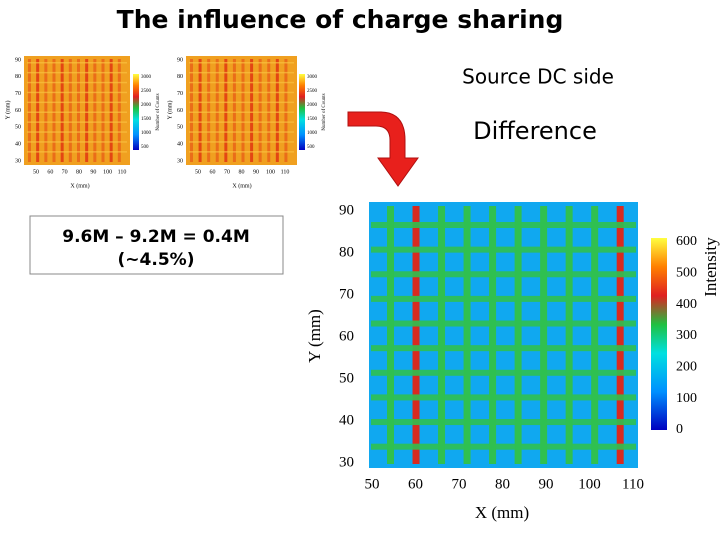 The height and width of the screenshot is (544, 720). I want to click on colorbar-tick-label: 200, so click(686, 367).